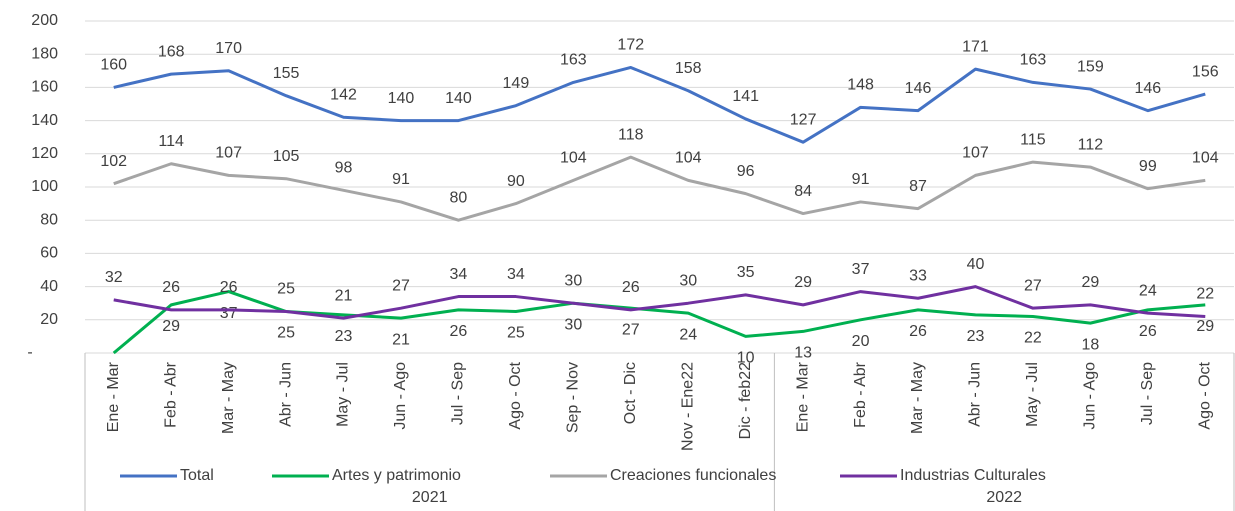  Describe the element at coordinates (44, 120) in the screenshot. I see `y-tick-label: 140` at that location.